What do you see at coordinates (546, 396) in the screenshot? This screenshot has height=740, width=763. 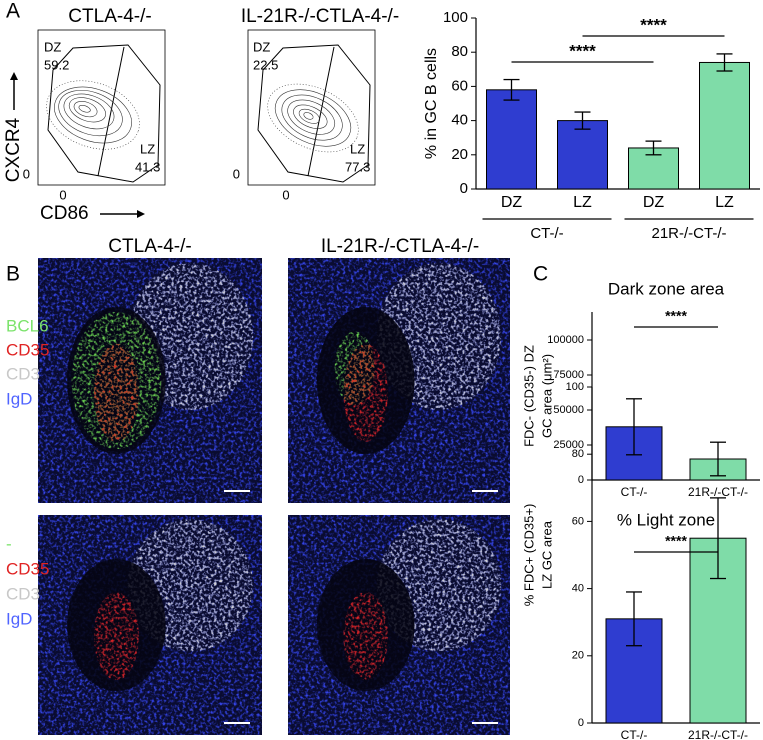 I see `y-axis-label: GC area (μm²)` at bounding box center [546, 396].